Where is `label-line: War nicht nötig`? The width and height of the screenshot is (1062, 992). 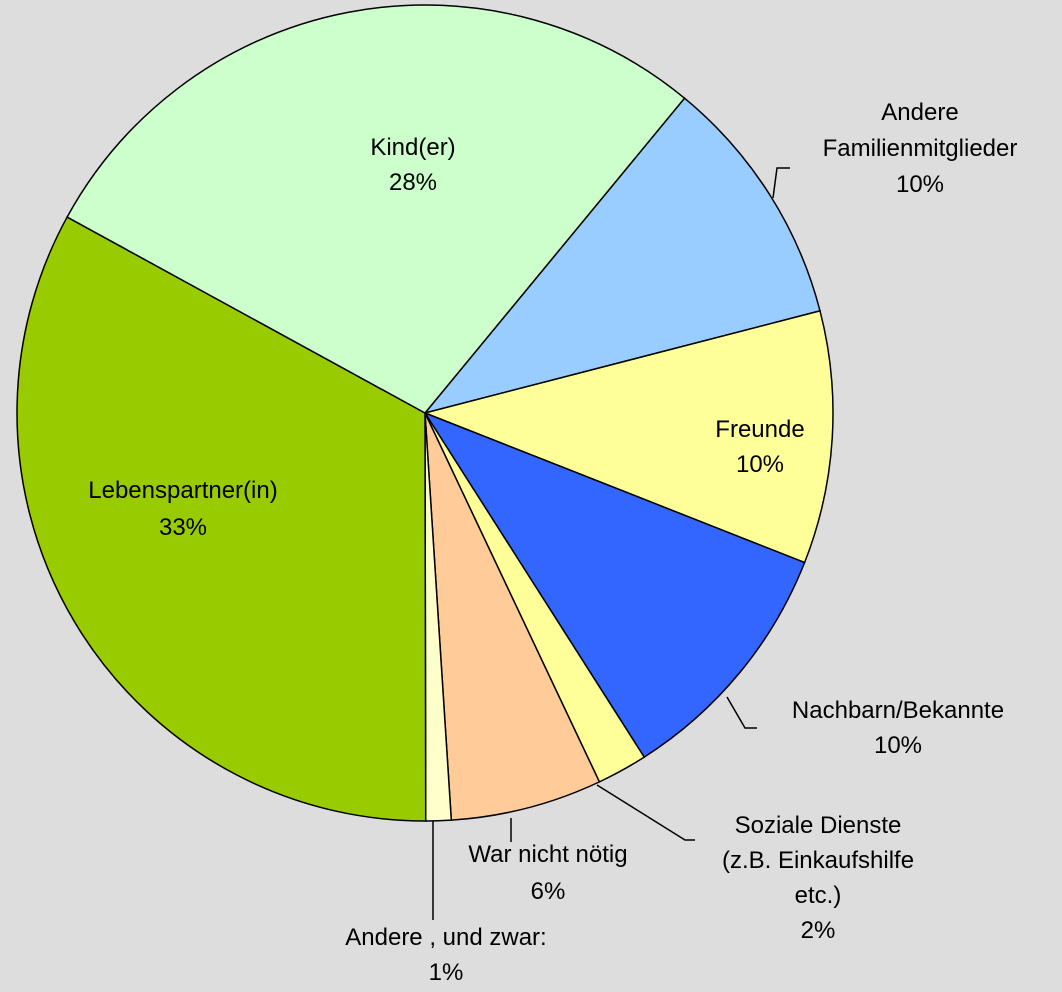
label-line: War nicht nötig is located at coordinates (547, 854).